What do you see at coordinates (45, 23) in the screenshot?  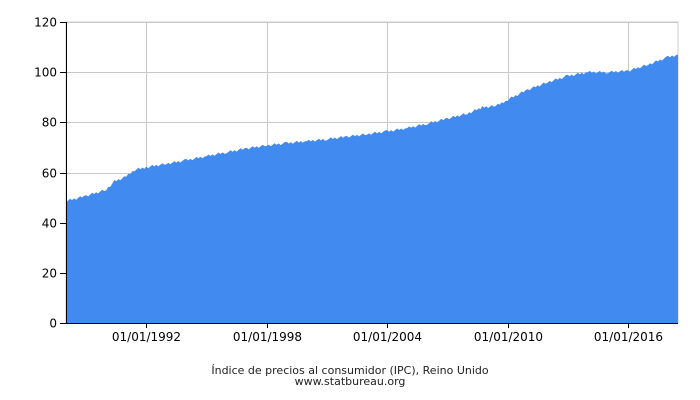 I see `y-tick-label: 120` at bounding box center [45, 23].